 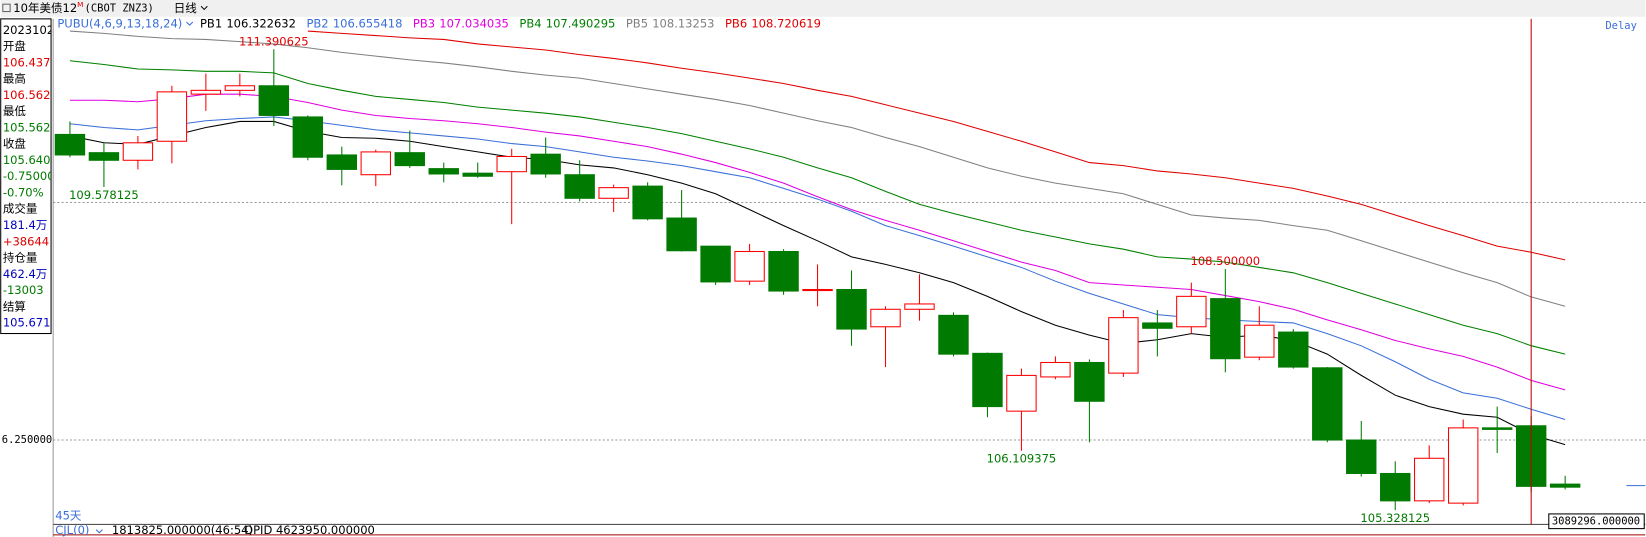 What do you see at coordinates (1395, 518) in the screenshot?
I see `price-annotation: 105.328125` at bounding box center [1395, 518].